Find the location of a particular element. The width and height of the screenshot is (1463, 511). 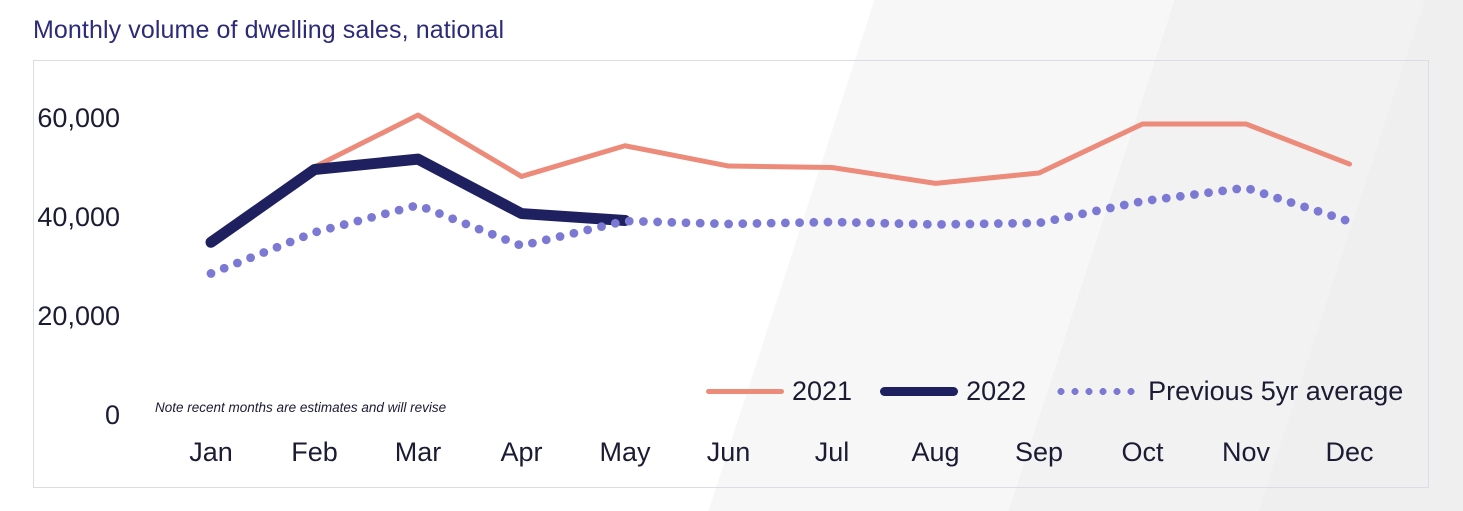

legend-swatch-average-icon is located at coordinates (1096, 391).